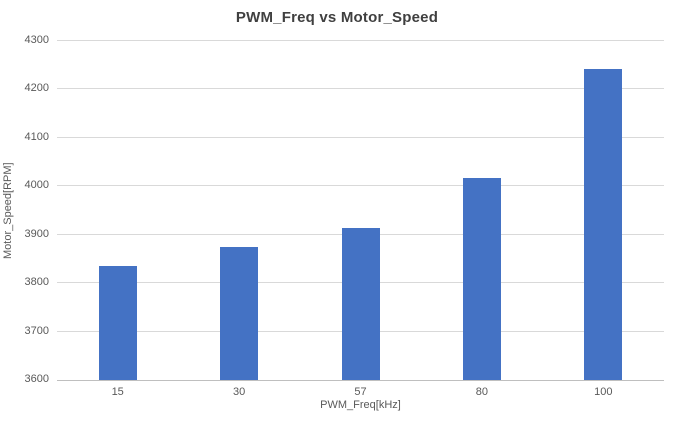 Image resolution: width=674 pixels, height=430 pixels. Describe the element at coordinates (482, 392) in the screenshot. I see `x-tick-label: 80` at that location.